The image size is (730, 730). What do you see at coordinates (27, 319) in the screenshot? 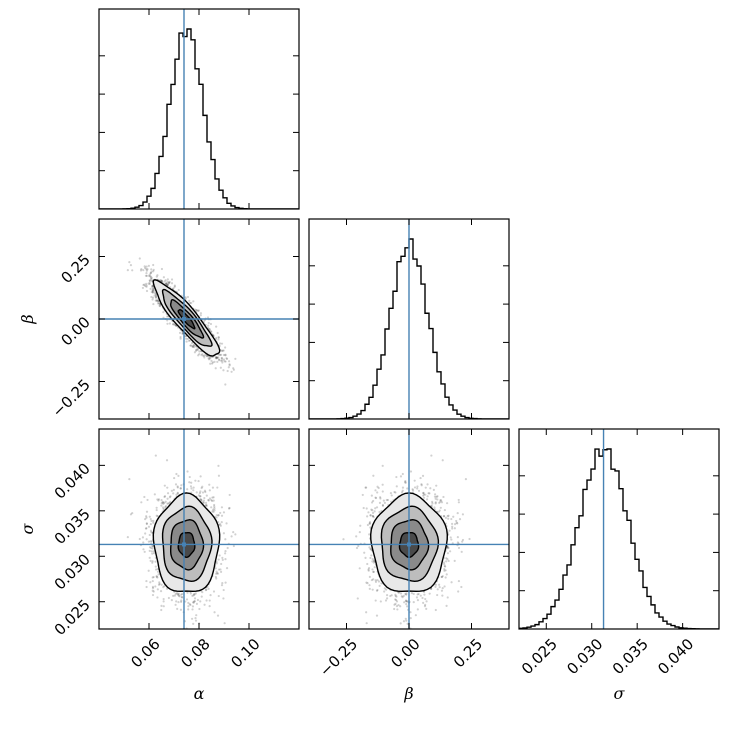
I see `y-axis-label-beta: β` at bounding box center [27, 319].